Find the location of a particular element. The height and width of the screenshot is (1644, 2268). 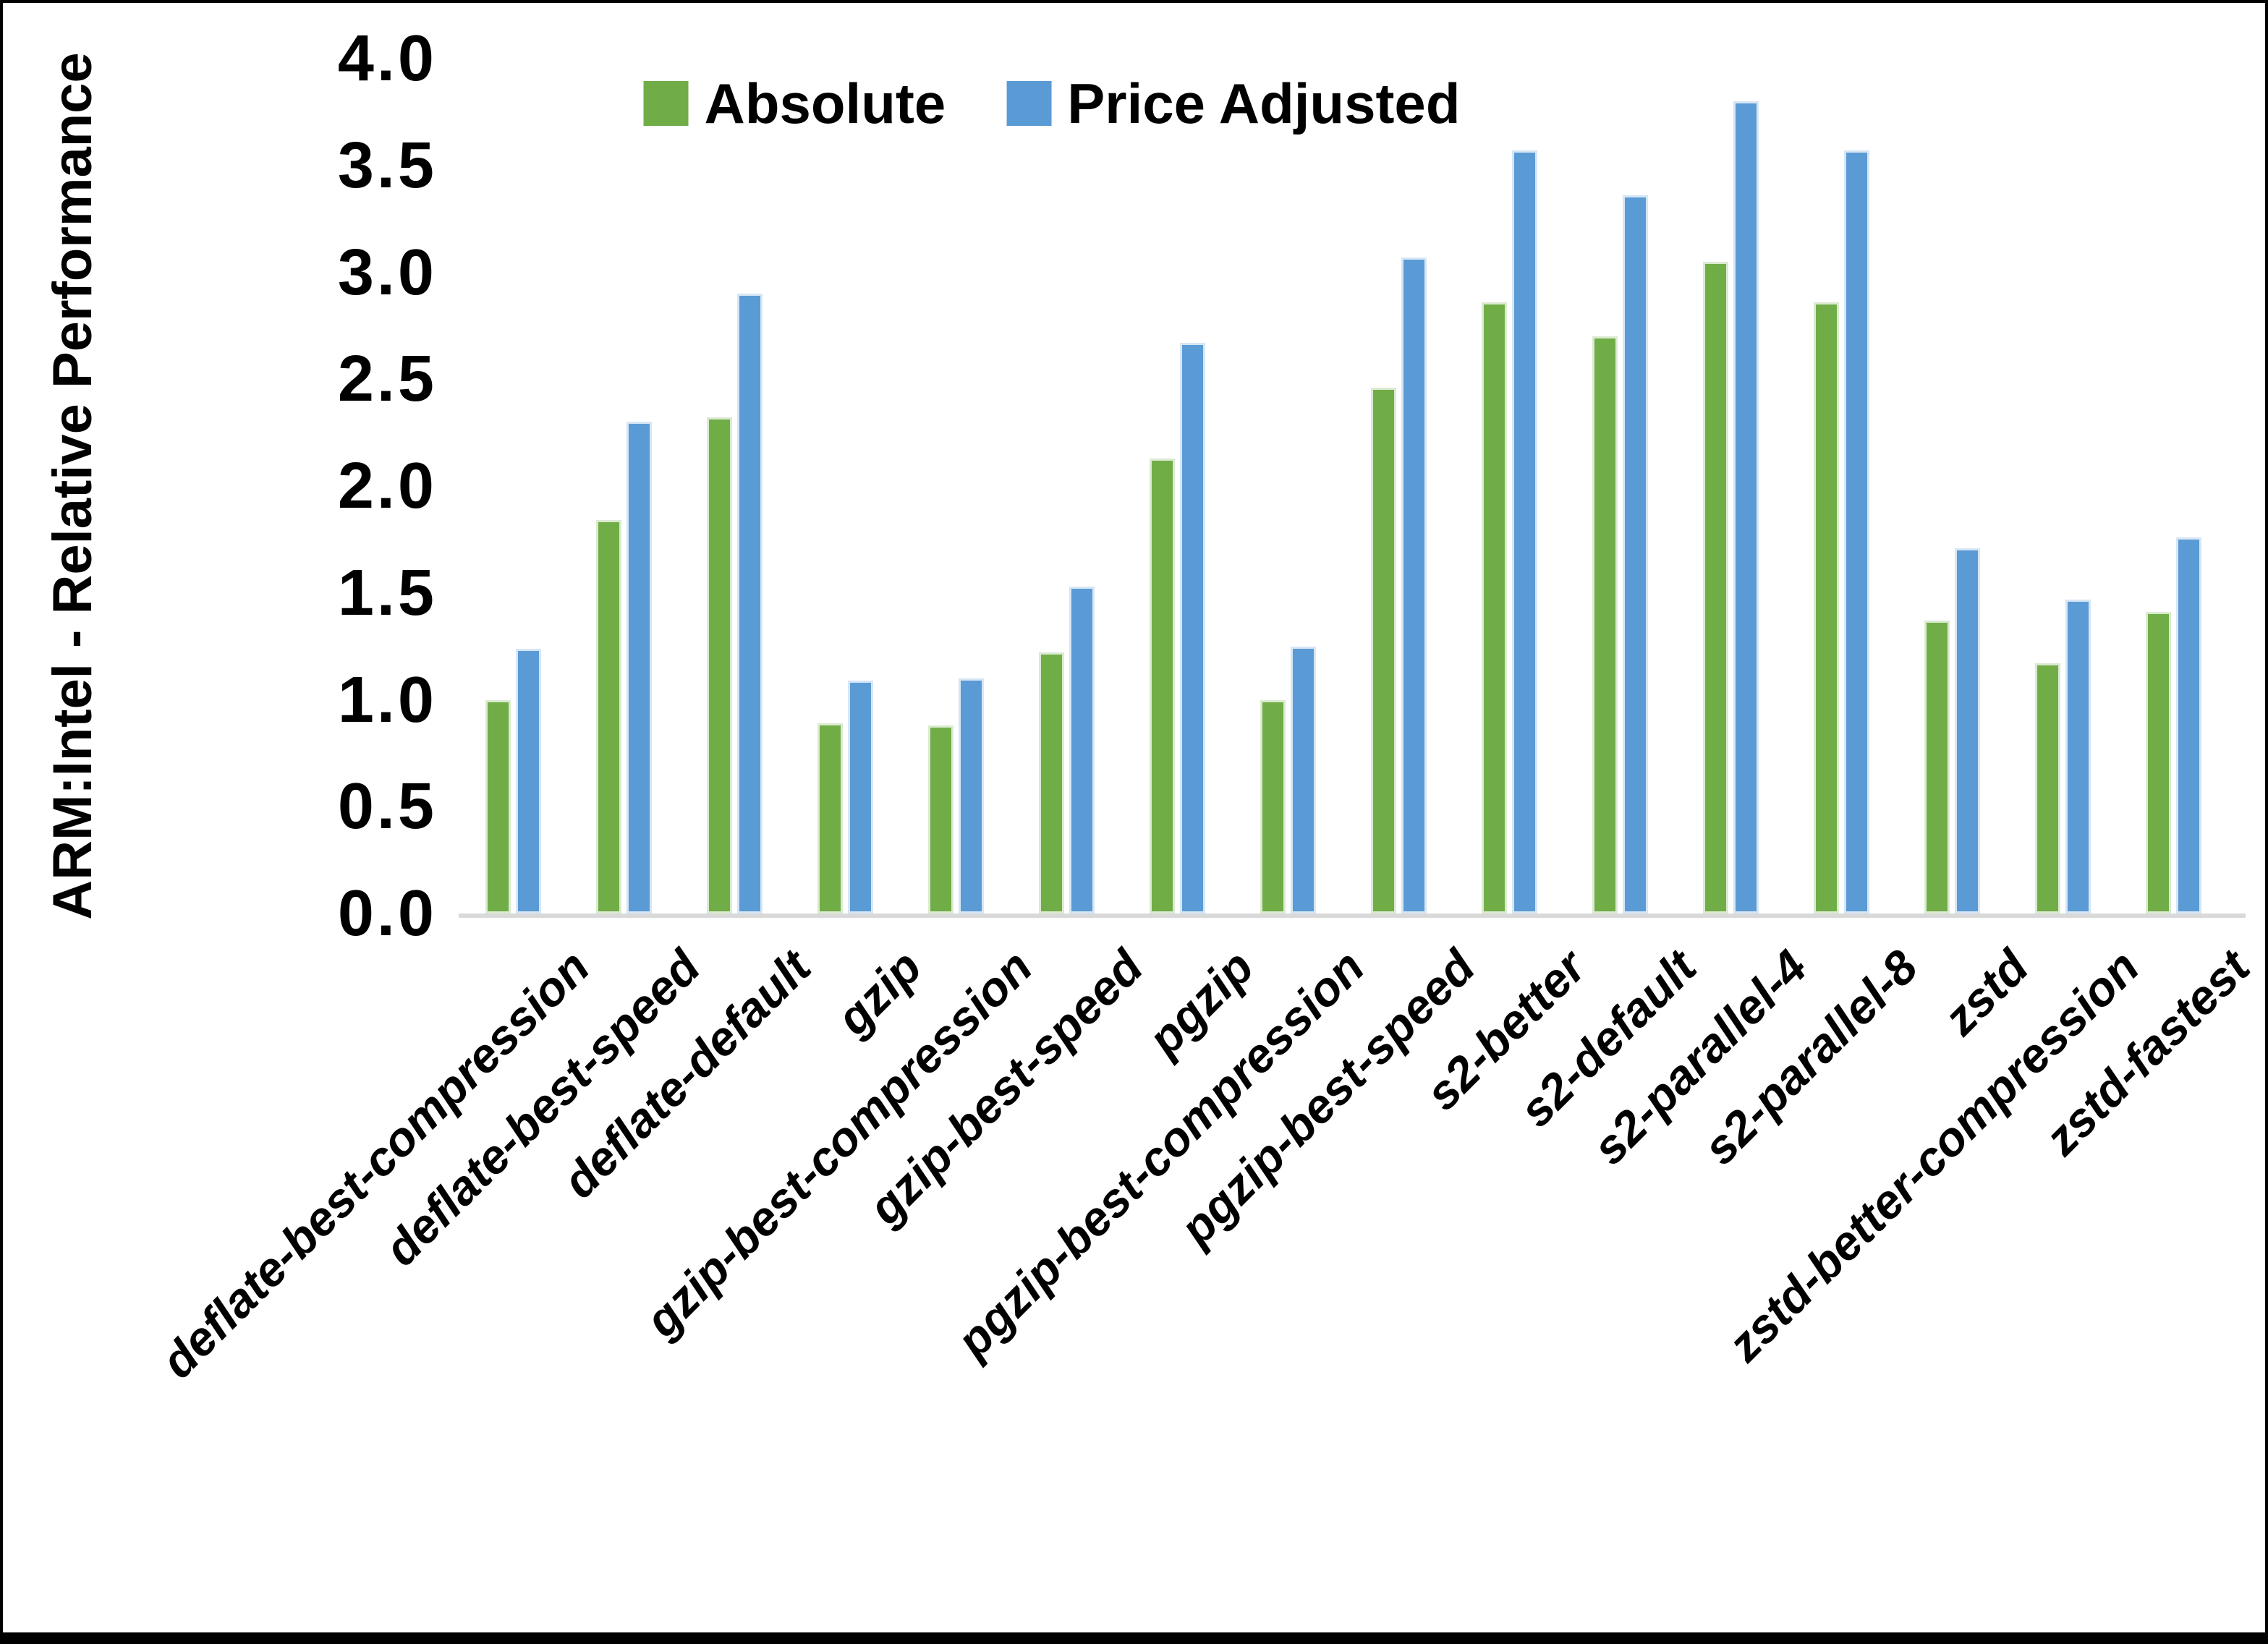

legend: Absolute Price Adjusted is located at coordinates (1051, 103).